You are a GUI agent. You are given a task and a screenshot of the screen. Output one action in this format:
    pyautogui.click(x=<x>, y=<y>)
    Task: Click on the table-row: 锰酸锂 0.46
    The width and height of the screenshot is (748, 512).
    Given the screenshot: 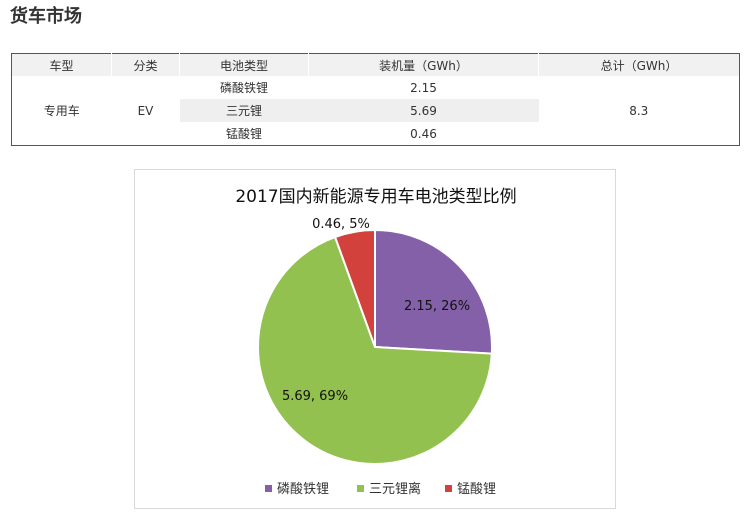 What is the action you would take?
    pyautogui.click(x=376, y=134)
    